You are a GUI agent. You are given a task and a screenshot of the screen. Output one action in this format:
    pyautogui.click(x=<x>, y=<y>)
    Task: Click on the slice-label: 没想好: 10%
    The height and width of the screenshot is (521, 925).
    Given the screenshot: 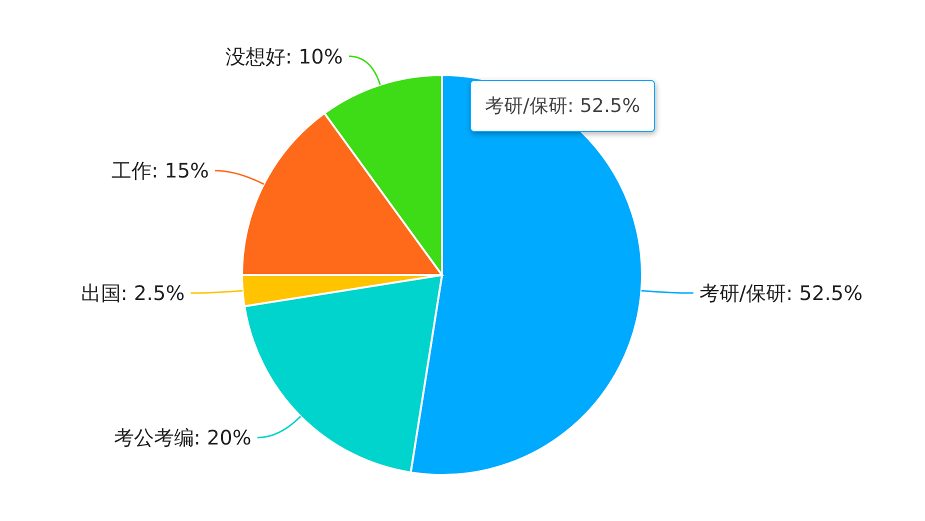 What is the action you would take?
    pyautogui.click(x=284, y=56)
    